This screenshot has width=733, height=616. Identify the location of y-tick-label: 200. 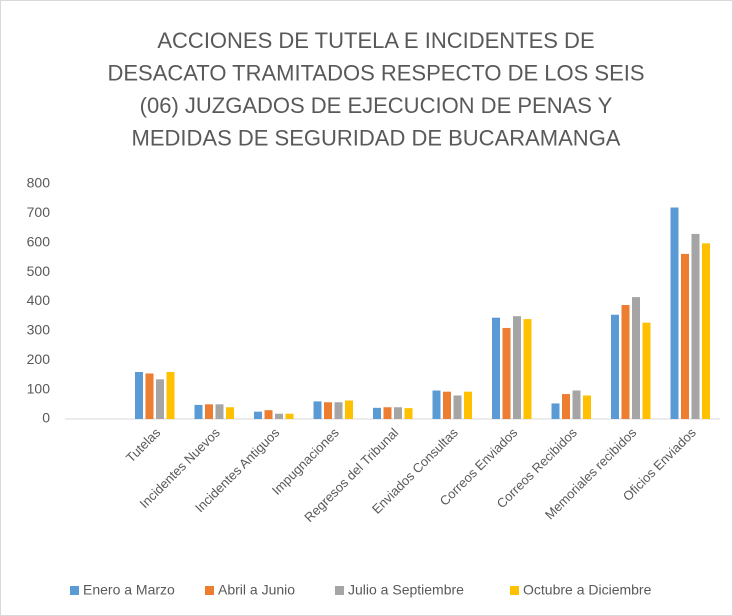
(39, 359).